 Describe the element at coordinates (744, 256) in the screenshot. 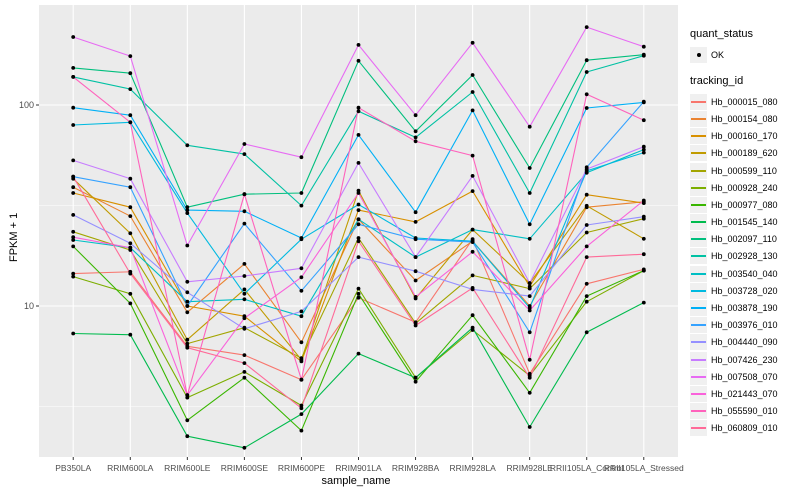

I see `legend-item-label: Hb_002928_130` at that location.